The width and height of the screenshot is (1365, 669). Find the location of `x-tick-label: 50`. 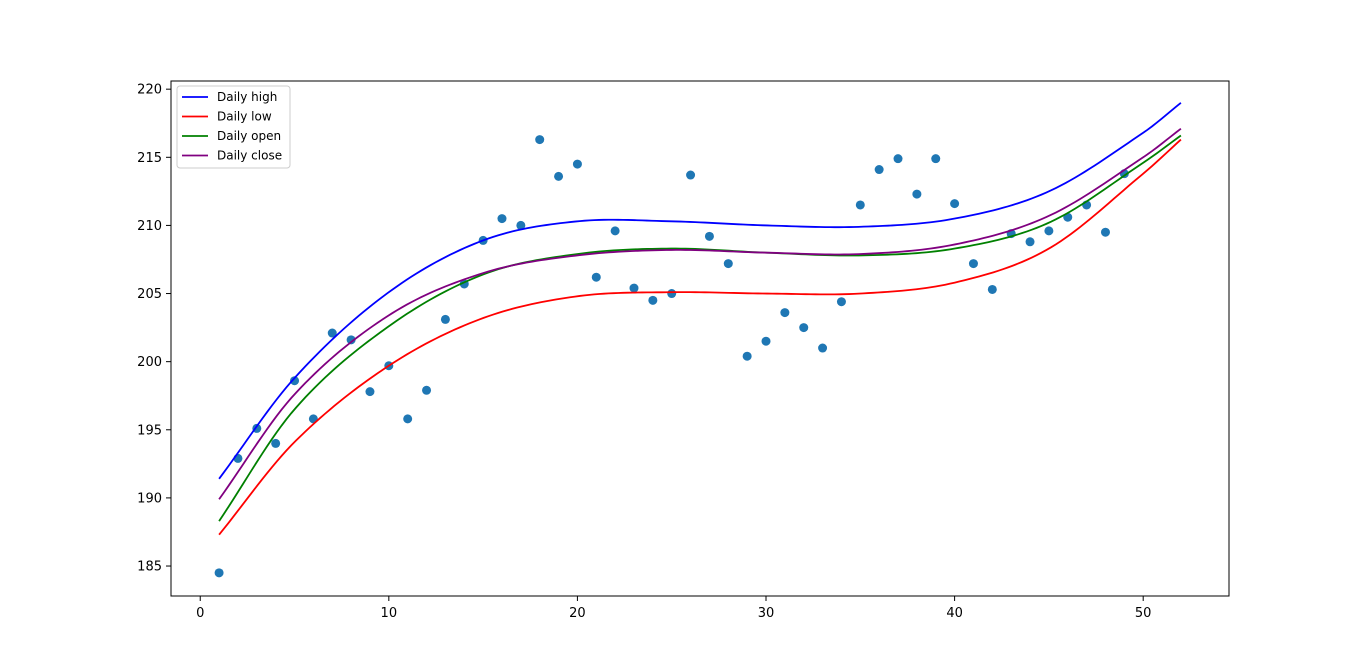

x-tick-label: 50 is located at coordinates (1143, 613).